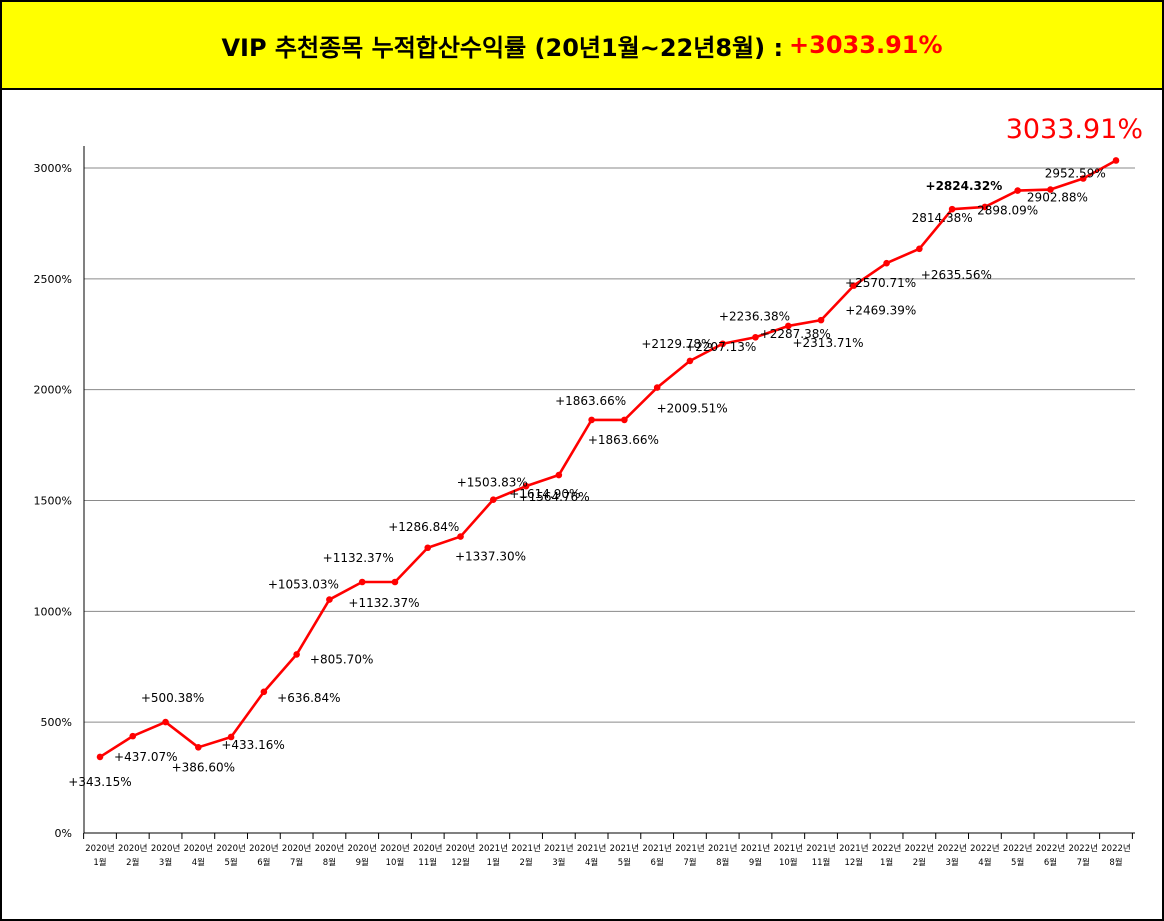 The image size is (1164, 921). Describe the element at coordinates (880, 283) in the screenshot. I see `data-label: +2570.71%` at that location.